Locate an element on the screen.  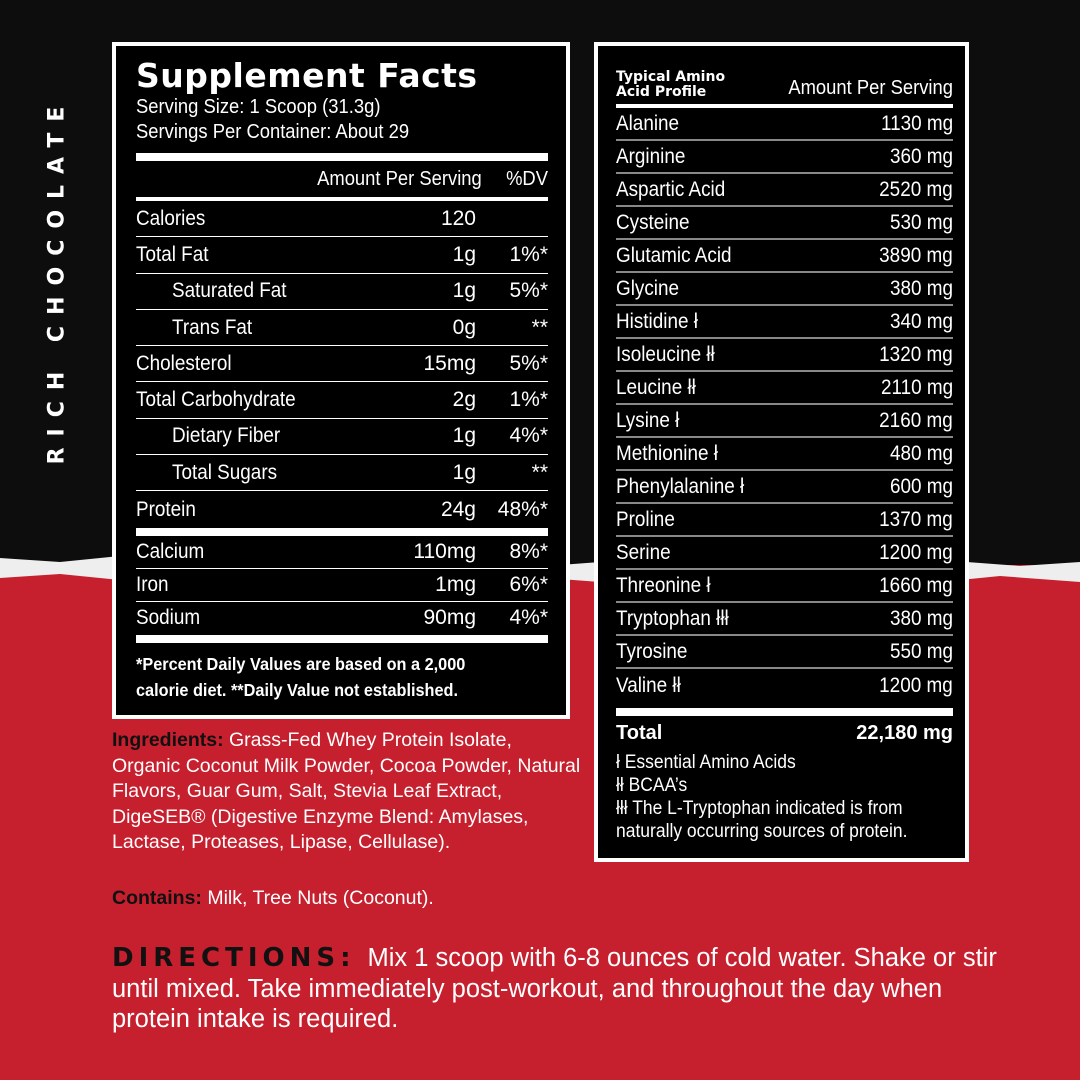
nutrient-row: Dietary Fiber 1g 4%* is located at coordinates (342, 437).